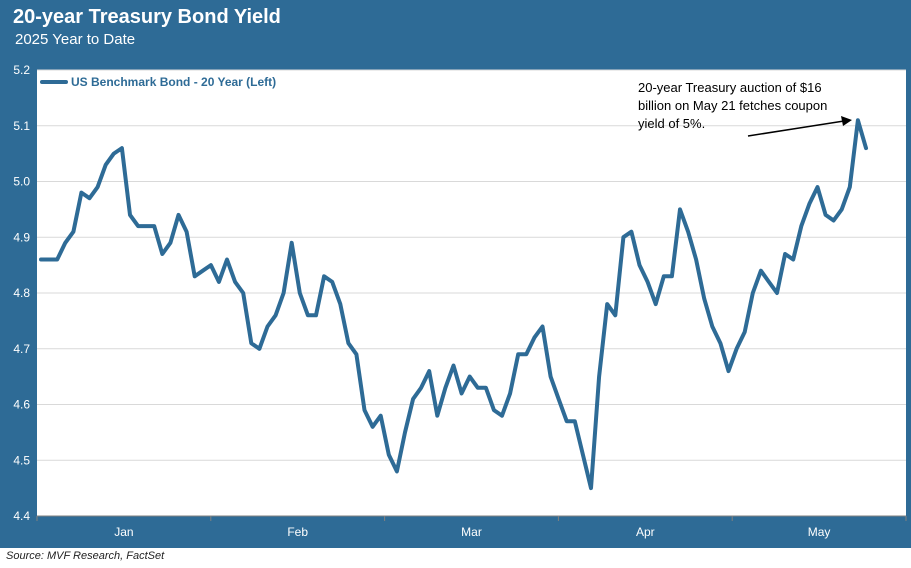  What do you see at coordinates (732, 105) in the screenshot?
I see `annotation-line-2: billion on May 21 fetches coupon` at bounding box center [732, 105].